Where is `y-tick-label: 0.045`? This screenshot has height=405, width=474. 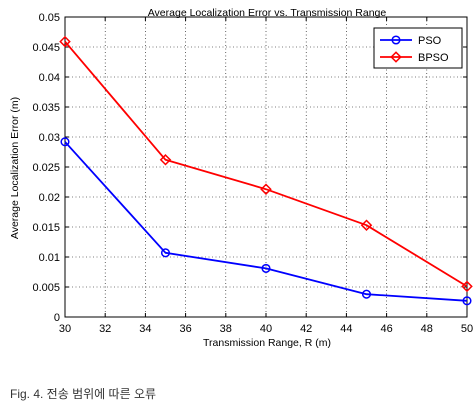 y-tick-label: 0.045 is located at coordinates (46, 48).